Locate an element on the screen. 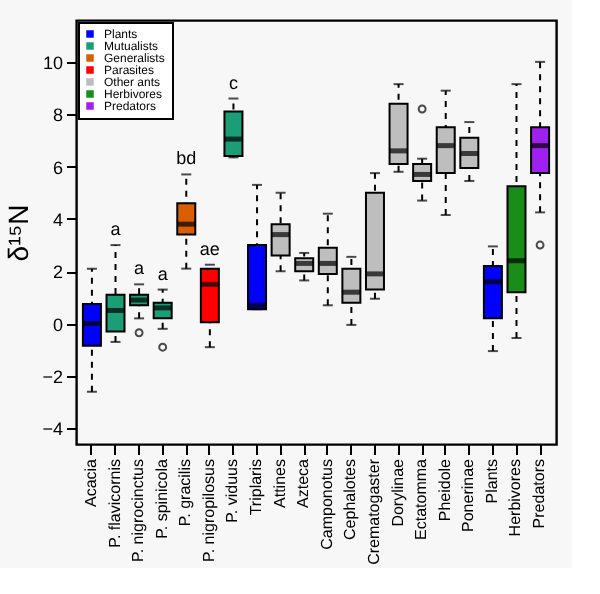  y-axis-title: δ¹⁵N is located at coordinates (18, 233).